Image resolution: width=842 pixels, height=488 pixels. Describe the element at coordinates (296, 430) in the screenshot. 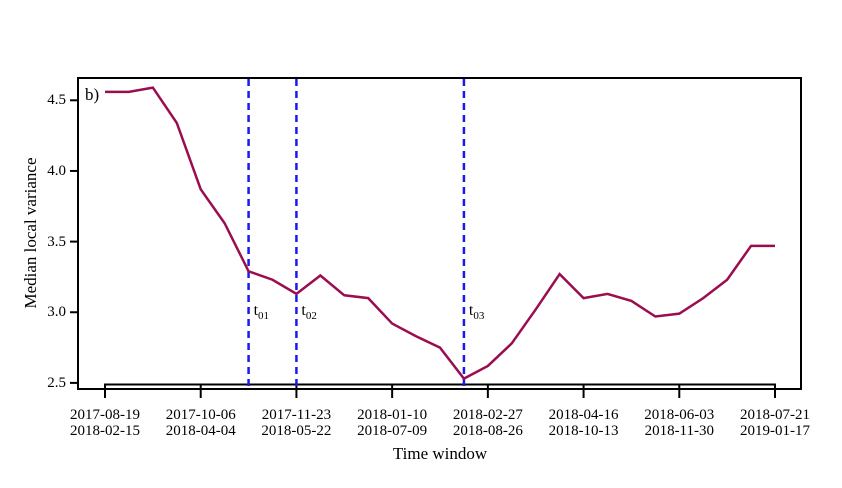

I see `x-tick-end-date: 2018-05-22` at that location.